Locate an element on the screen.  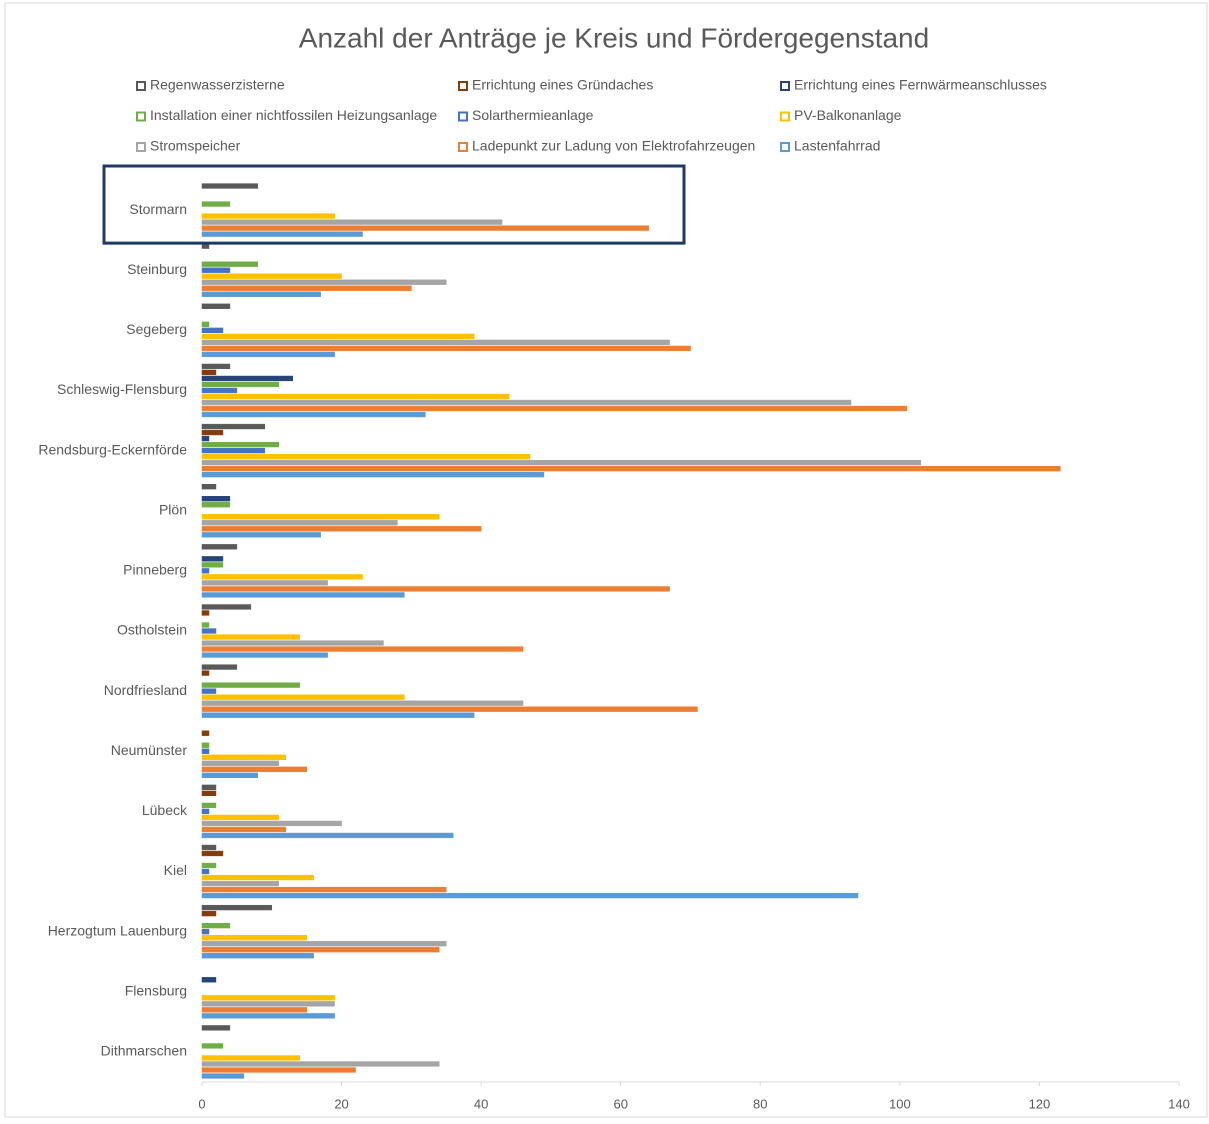
y-tick-label: Ostholstein is located at coordinates (152, 630).